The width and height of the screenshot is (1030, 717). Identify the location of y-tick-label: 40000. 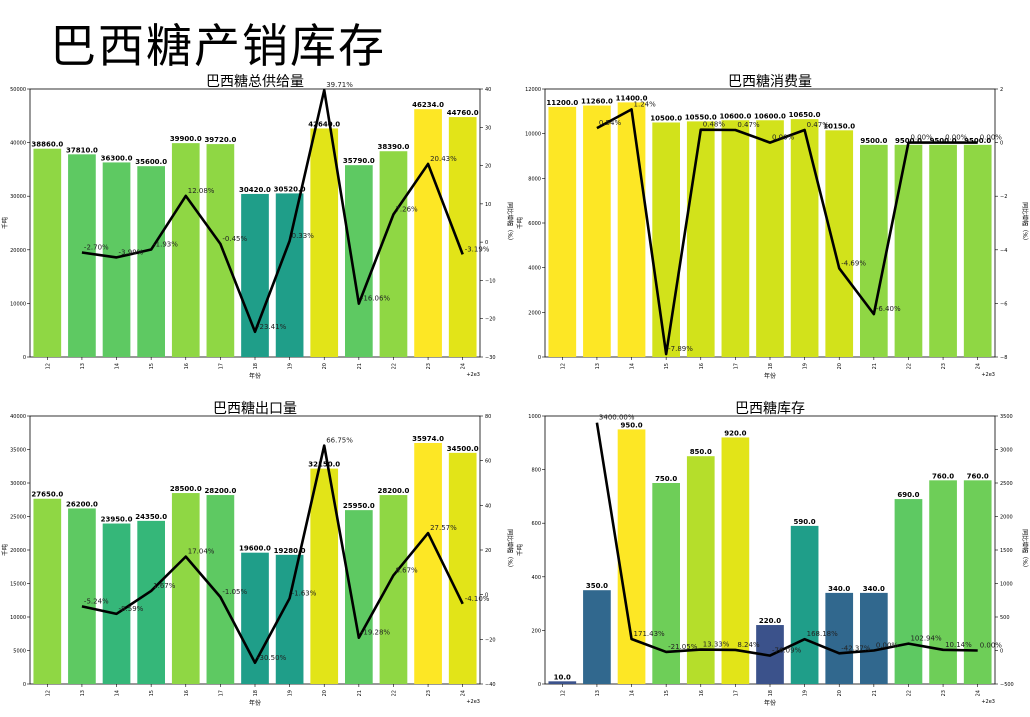
(18, 144).